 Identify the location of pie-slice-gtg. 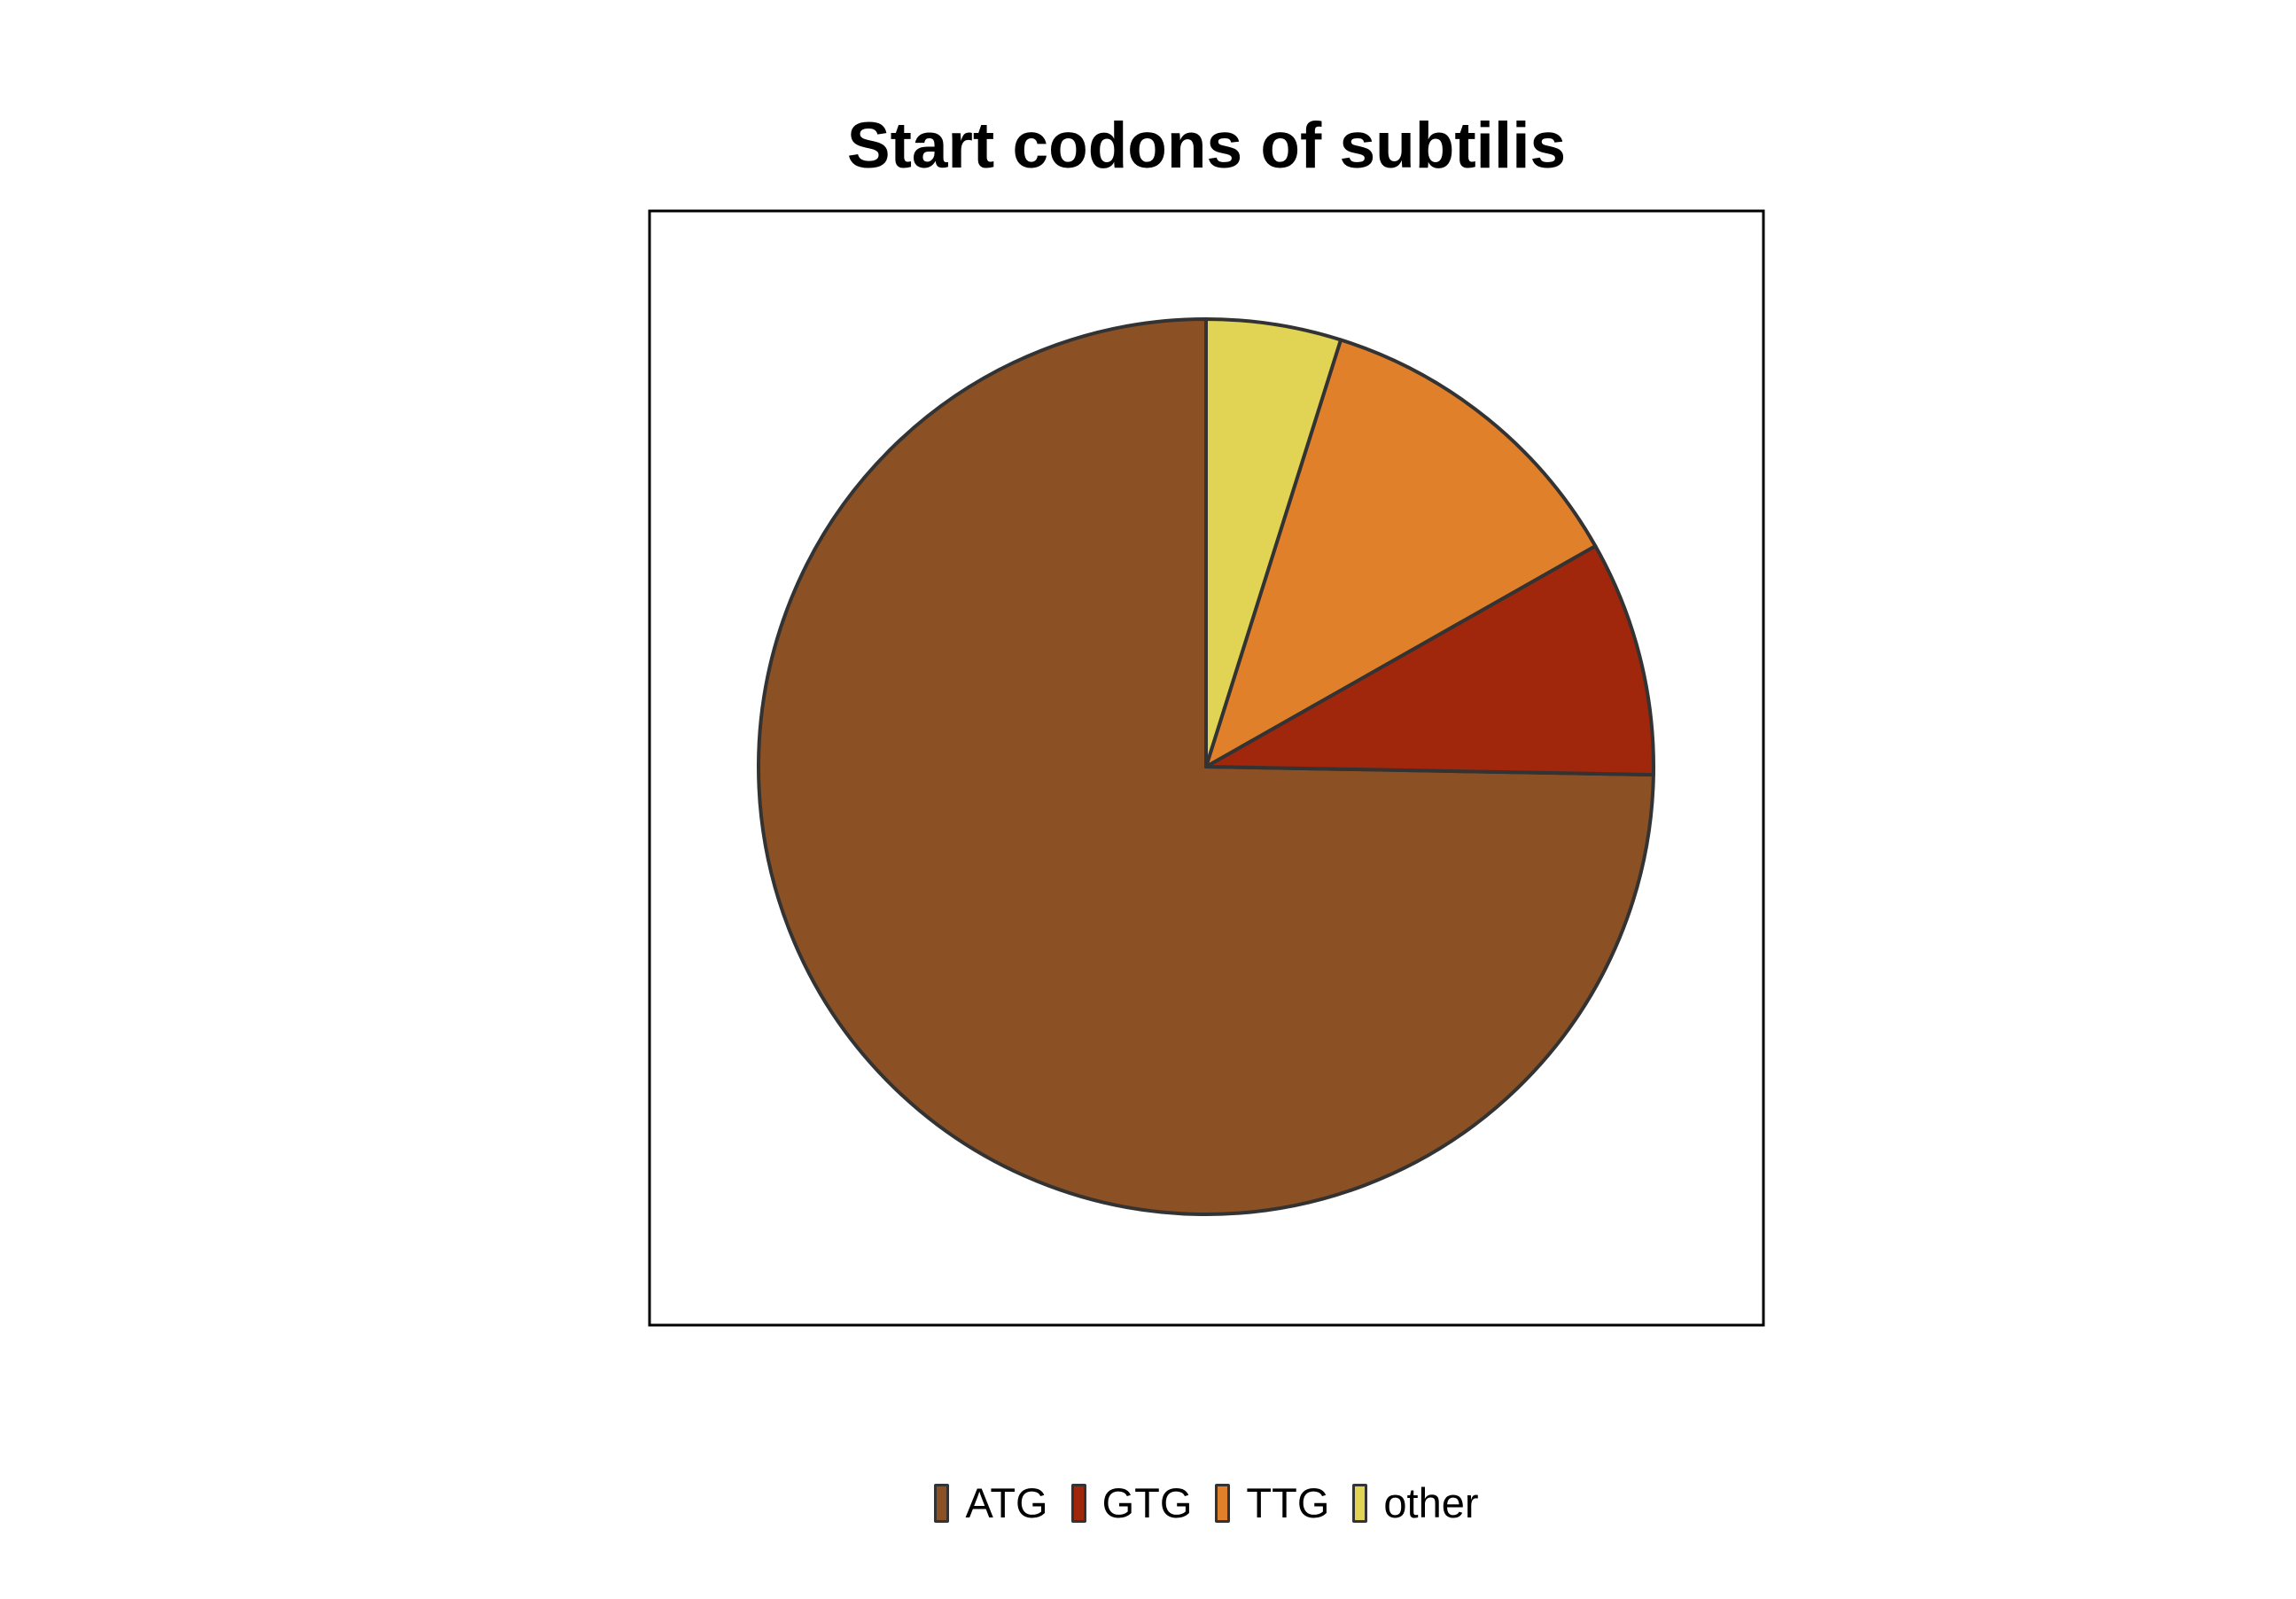
(1429, 660).